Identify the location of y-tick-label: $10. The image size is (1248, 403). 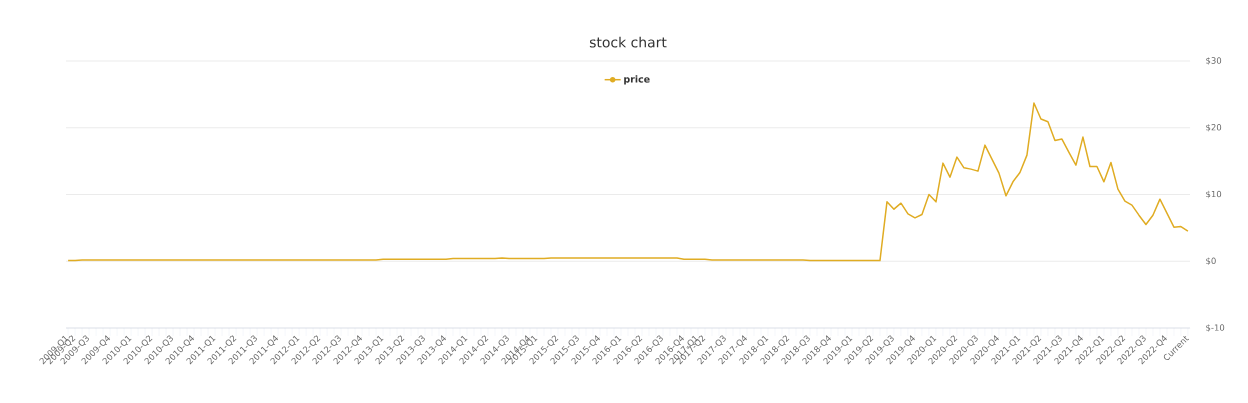
(1214, 194).